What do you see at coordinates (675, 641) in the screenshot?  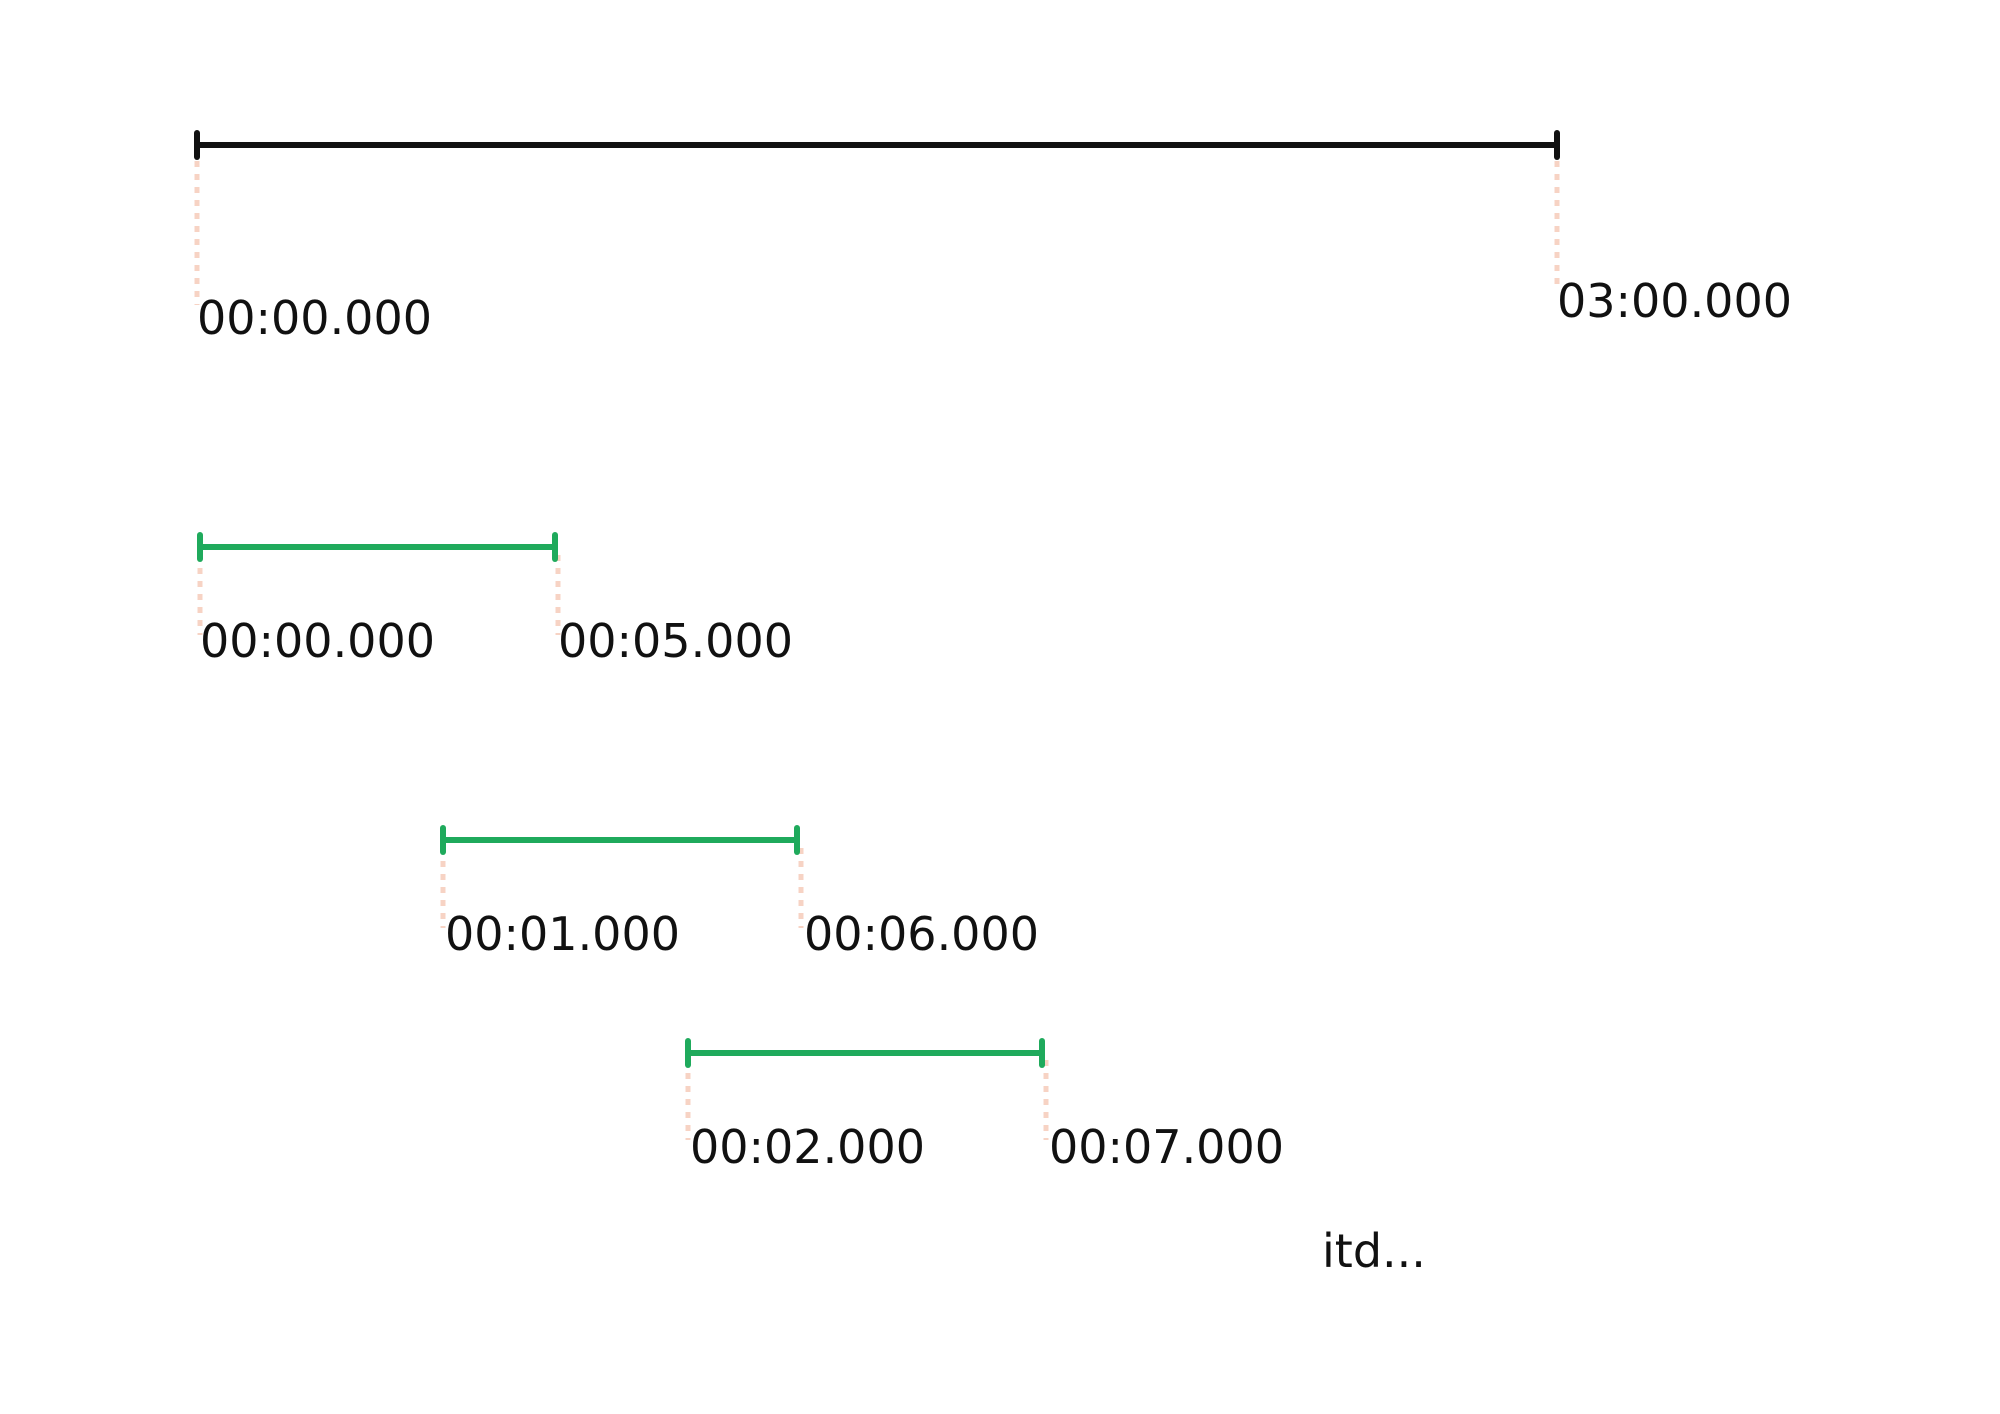 I see `segment-end-label: 00:05.000` at bounding box center [675, 641].